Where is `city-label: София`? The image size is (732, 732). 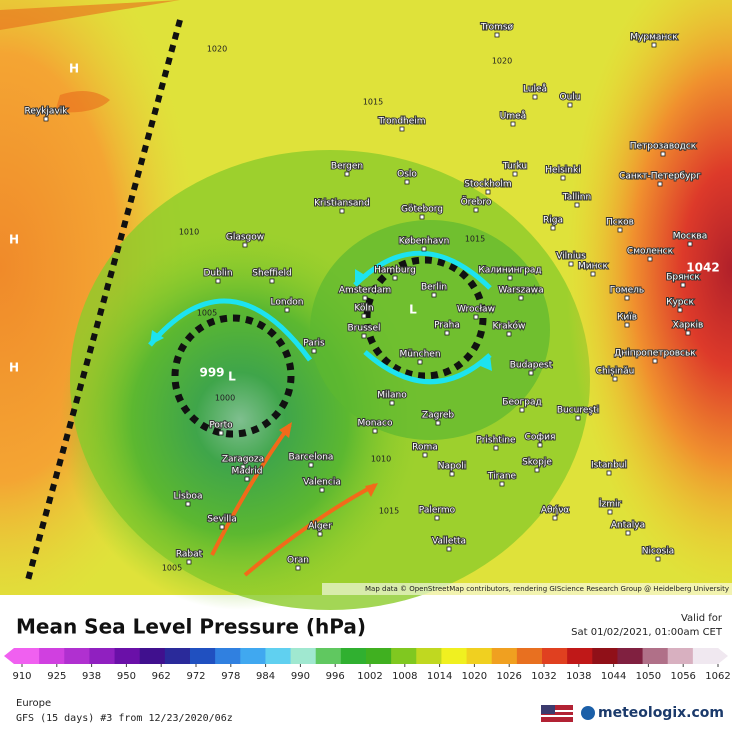 city-label: София is located at coordinates (540, 438).